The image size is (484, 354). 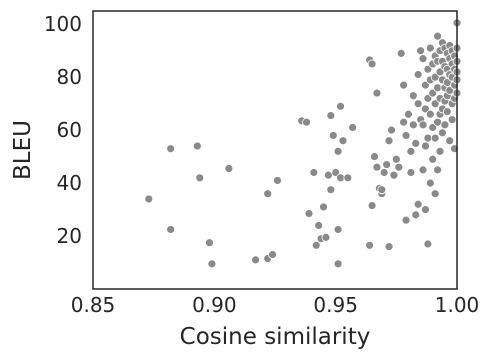 What do you see at coordinates (335, 305) in the screenshot?
I see `x-tick-label: 0.95` at bounding box center [335, 305].